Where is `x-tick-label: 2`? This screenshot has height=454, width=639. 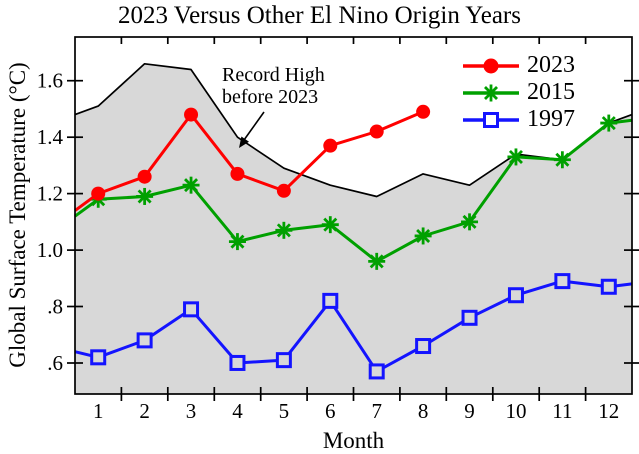 x-tick-label: 2 is located at coordinates (144, 411).